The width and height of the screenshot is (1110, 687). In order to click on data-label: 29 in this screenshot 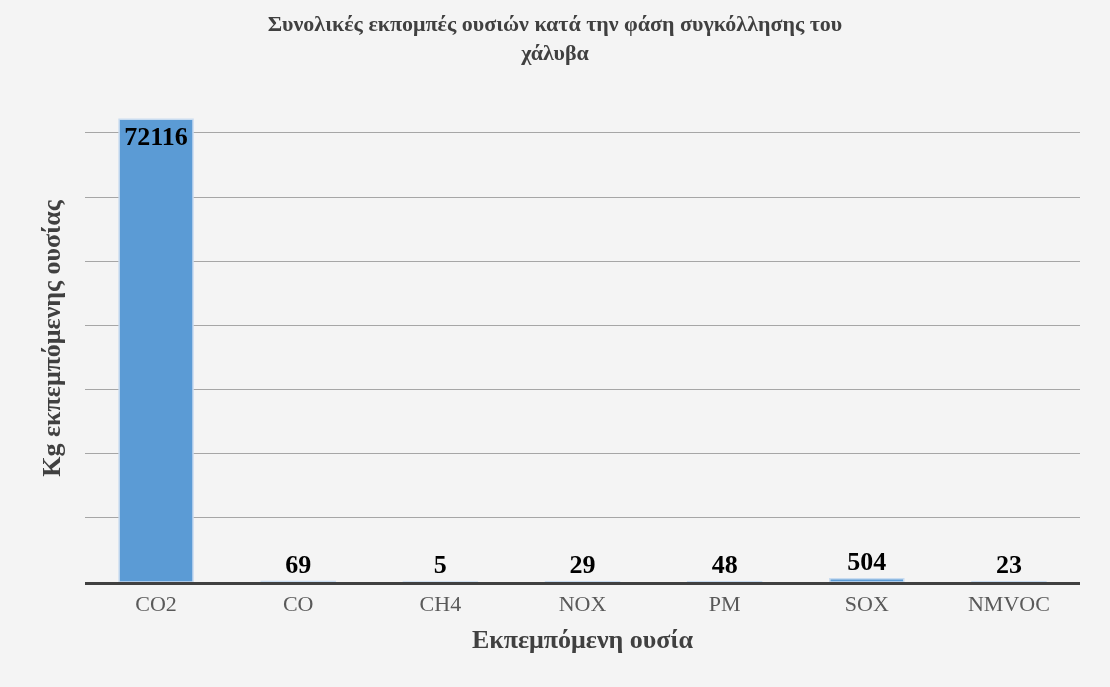, I will do `click(582, 564)`.